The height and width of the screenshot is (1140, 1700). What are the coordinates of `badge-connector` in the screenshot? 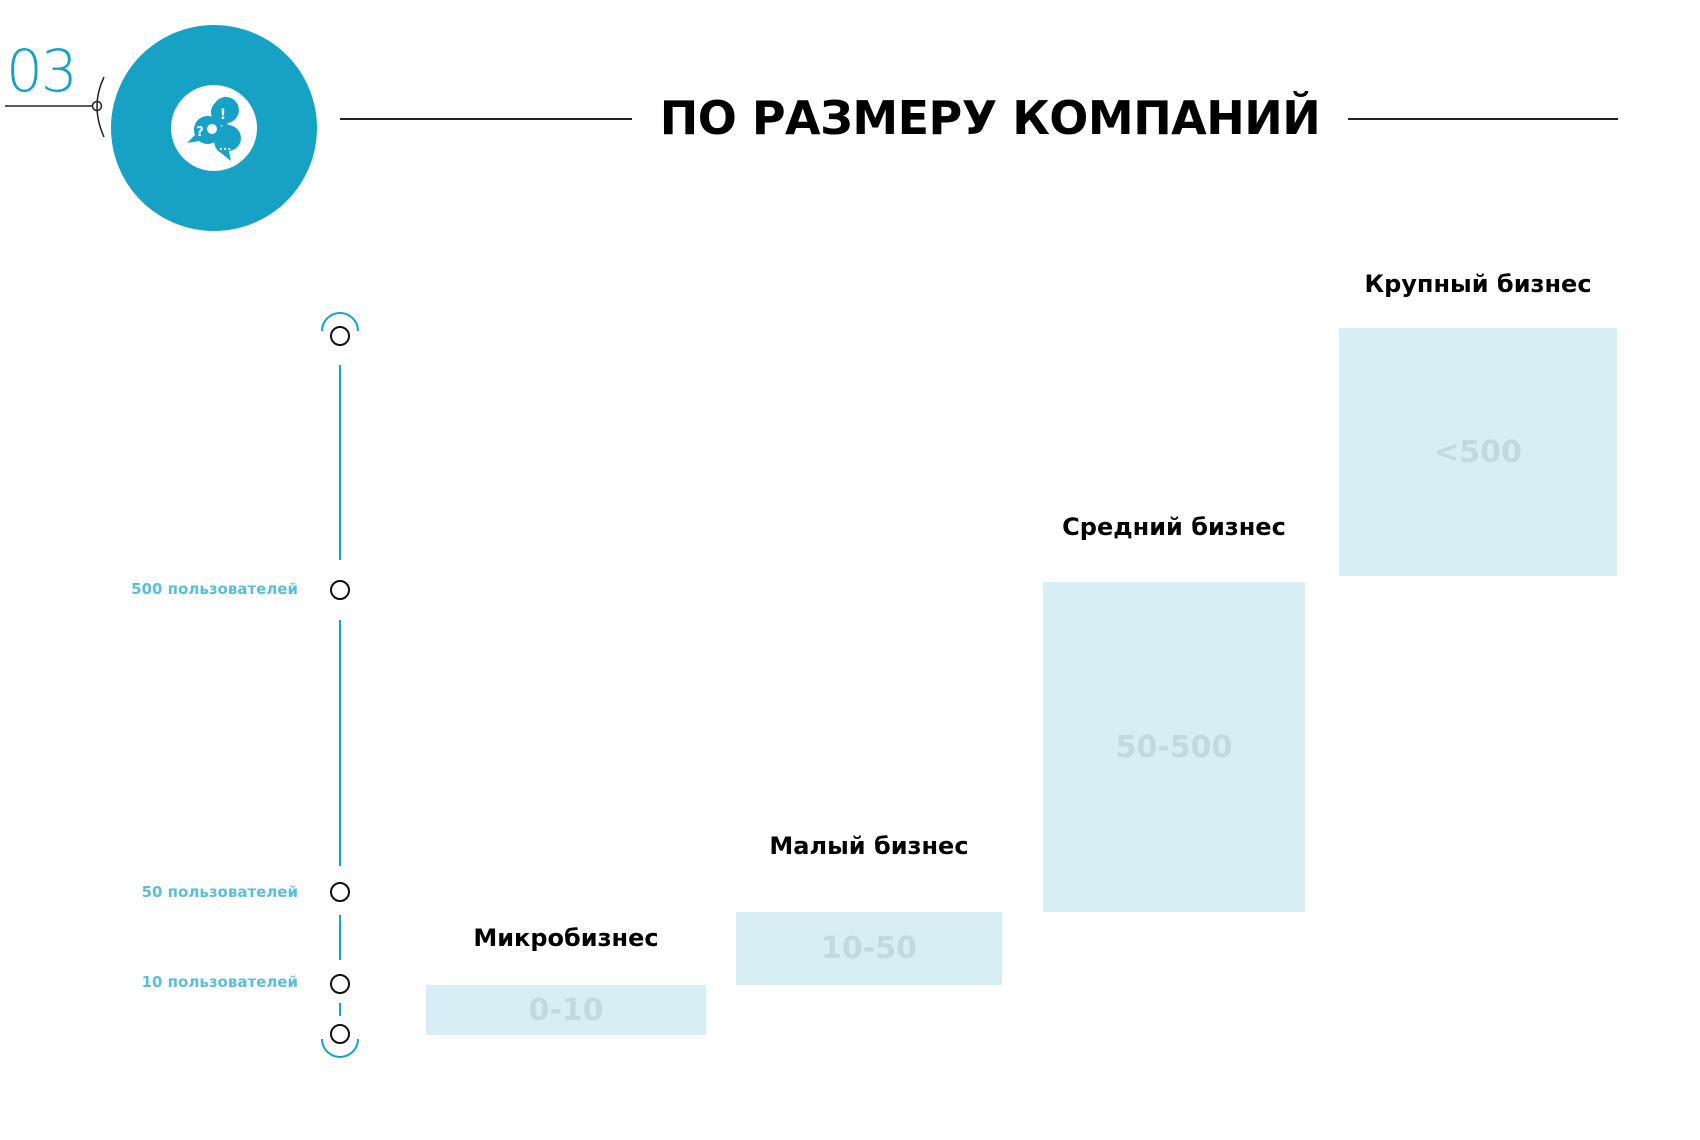 It's located at (55, 107).